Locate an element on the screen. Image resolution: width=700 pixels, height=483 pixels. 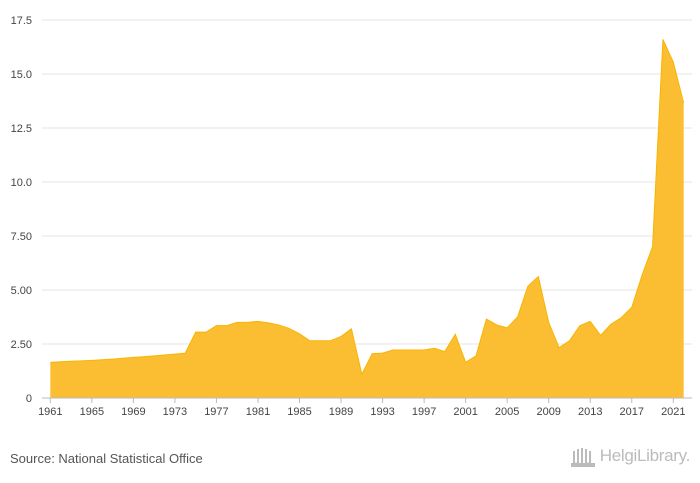
source-note: Source: National Statistical Office is located at coordinates (106, 458).